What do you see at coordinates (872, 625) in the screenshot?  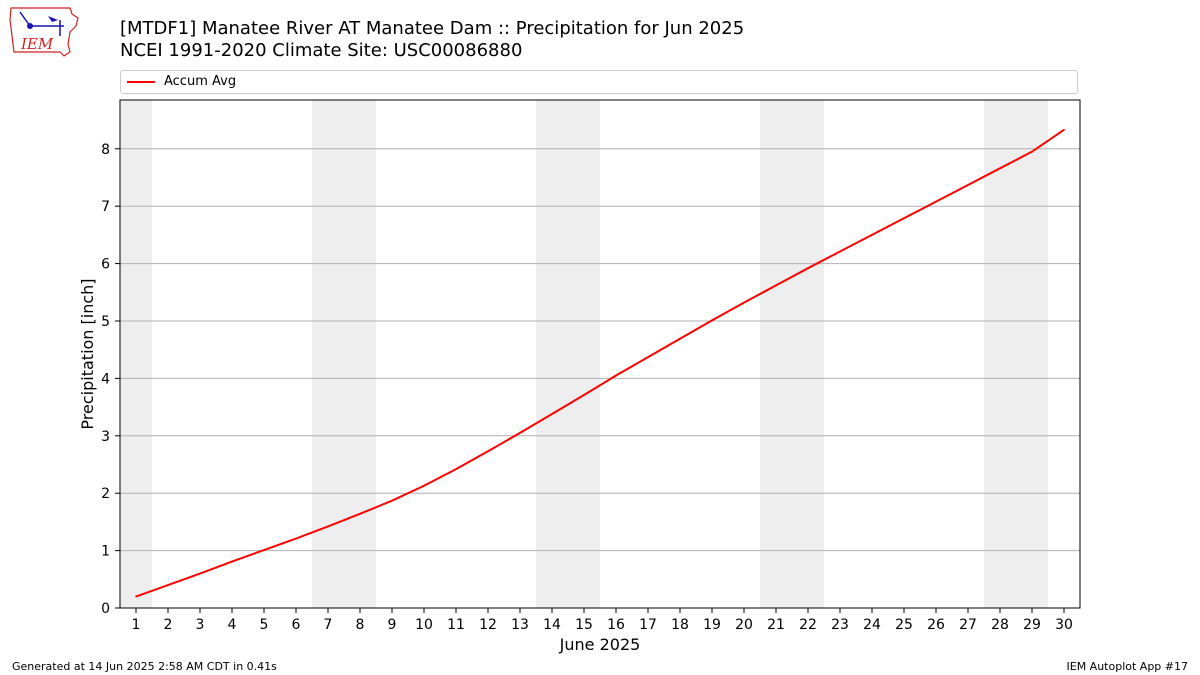 I see `x-tick-label-24: 24` at bounding box center [872, 625].